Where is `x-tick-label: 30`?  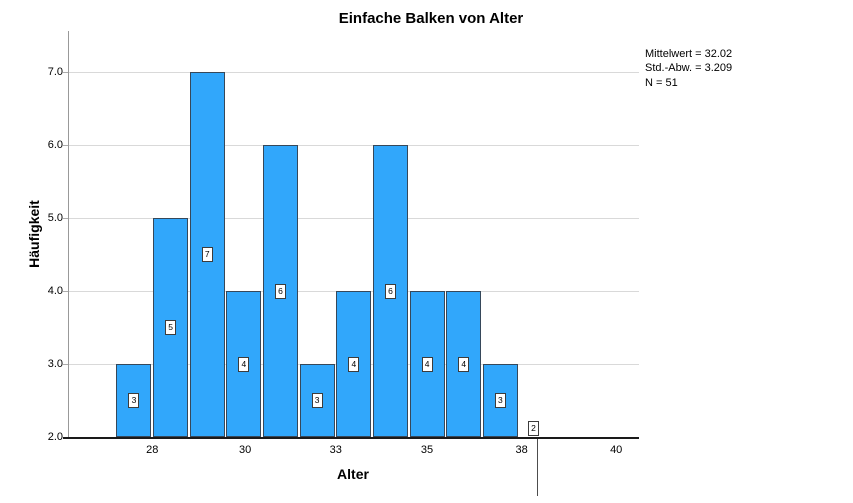
x-tick-label: 30 is located at coordinates (245, 450).